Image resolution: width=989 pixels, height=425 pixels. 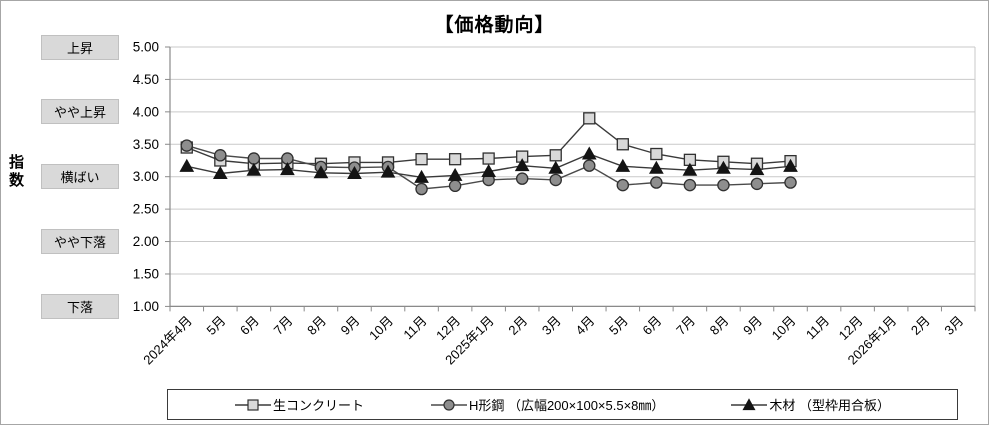 I want to click on svg-text: 3.00, so click(x=146, y=176).